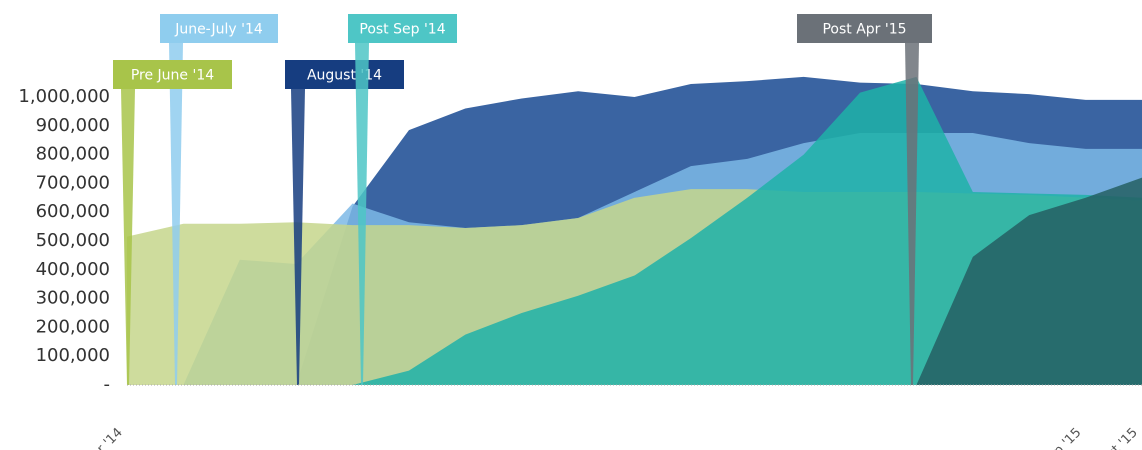 The height and width of the screenshot is (450, 1142). I want to click on annotation-label: August '14, so click(344, 76).